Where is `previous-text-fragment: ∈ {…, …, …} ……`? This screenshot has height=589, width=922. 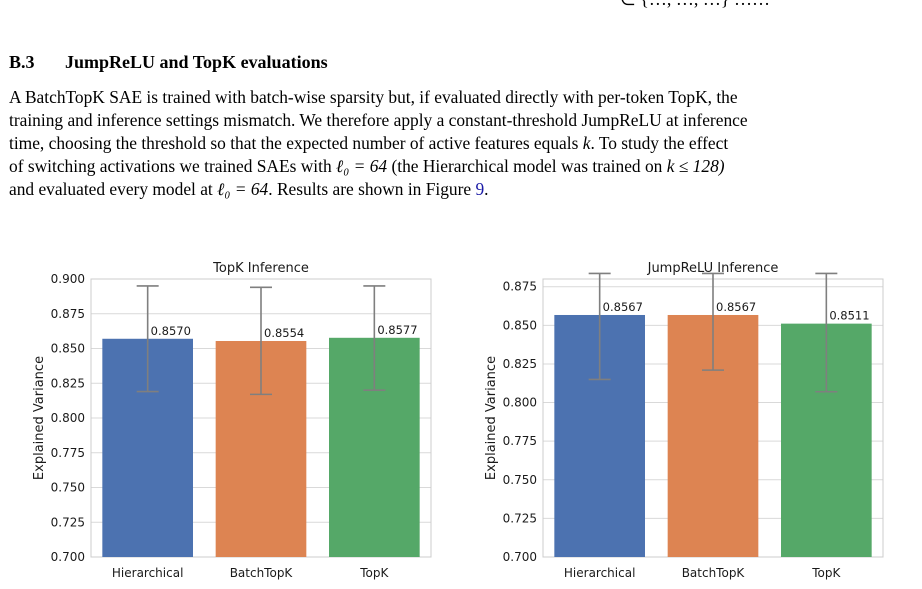
previous-text-fragment: ∈ {…, …, …} …… is located at coordinates (695, 5).